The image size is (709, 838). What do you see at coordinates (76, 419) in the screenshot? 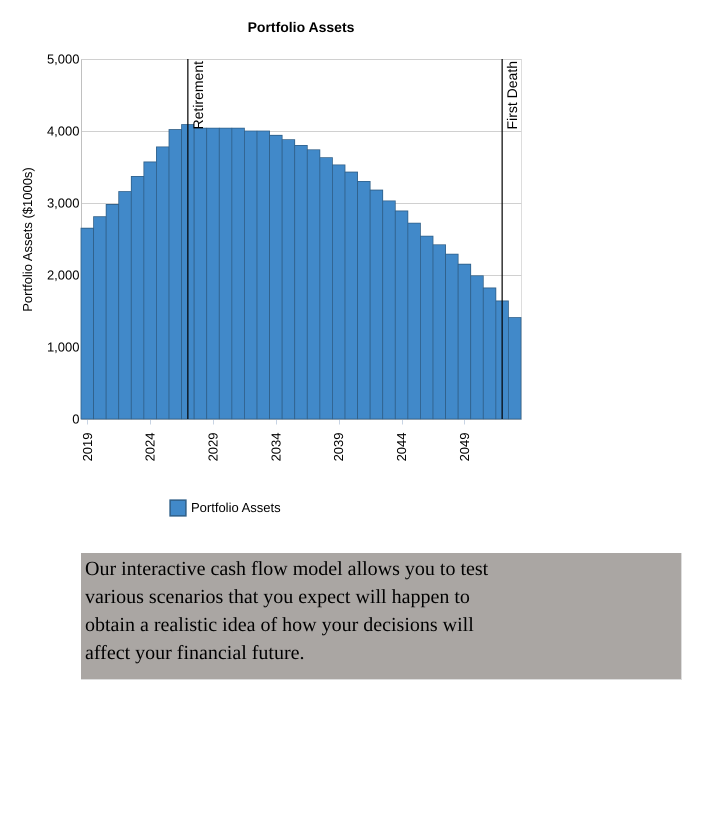
I see `y-tick-label: 0` at bounding box center [76, 419].